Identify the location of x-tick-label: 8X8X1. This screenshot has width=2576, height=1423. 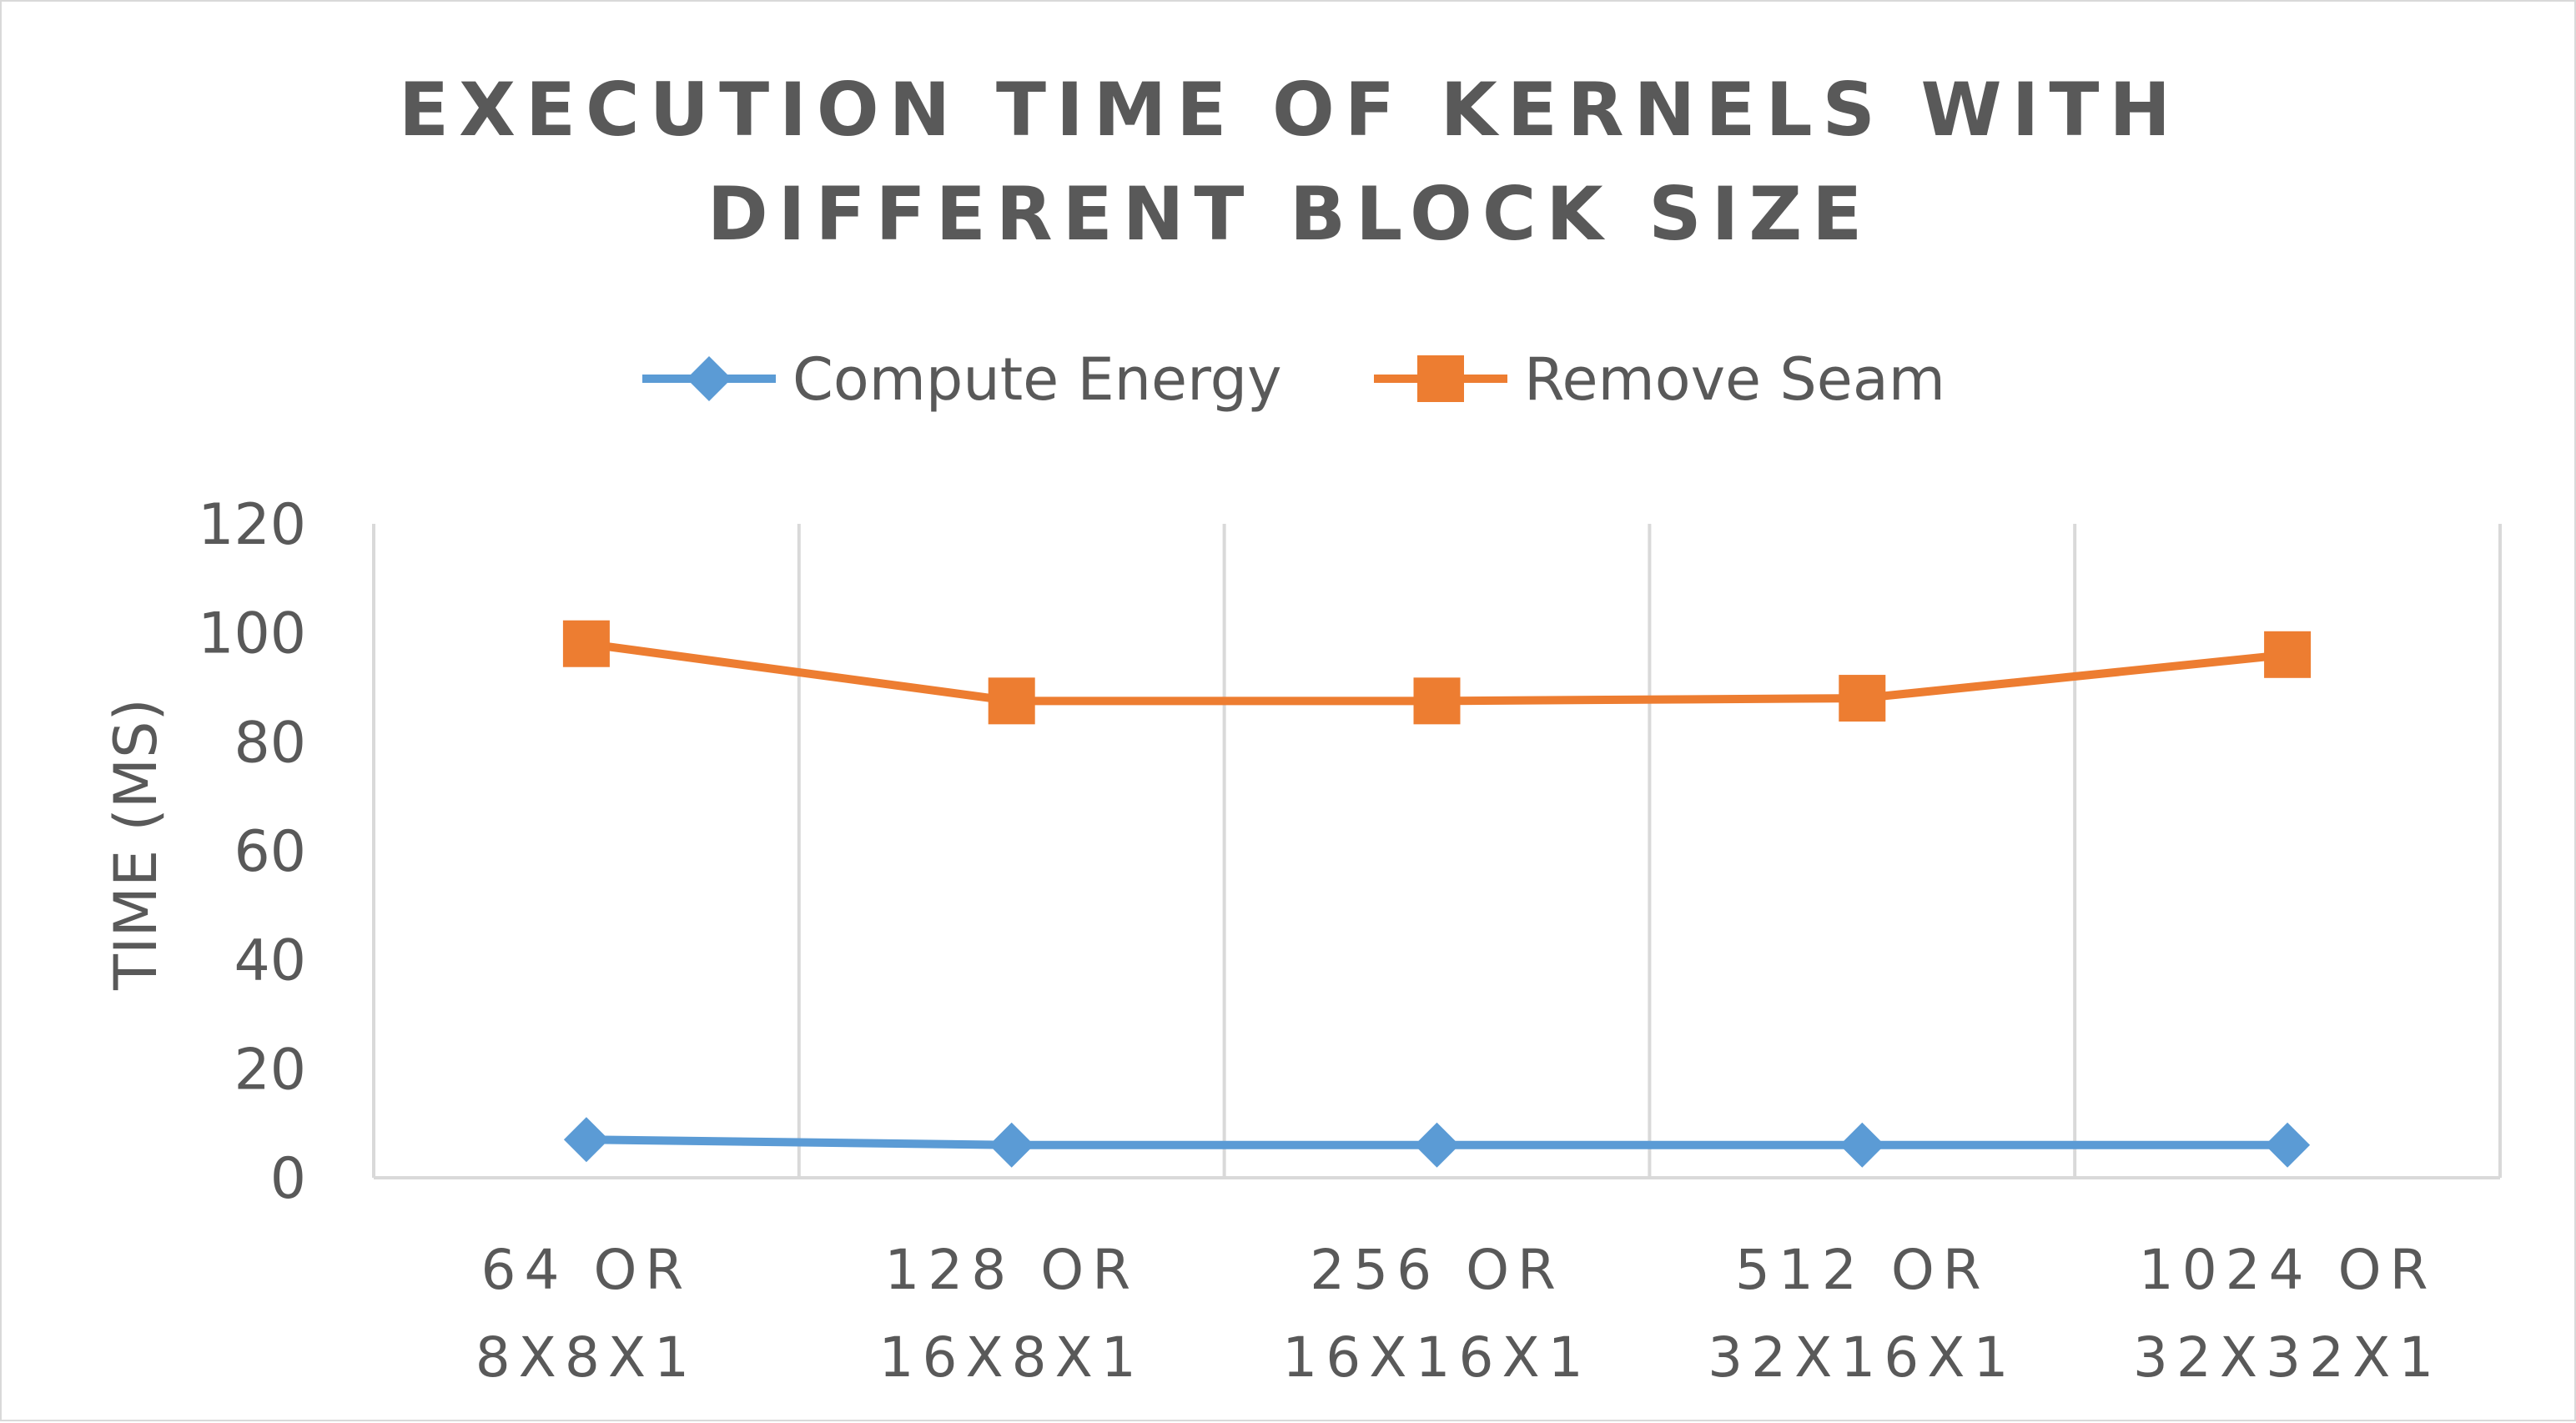
(586, 1357).